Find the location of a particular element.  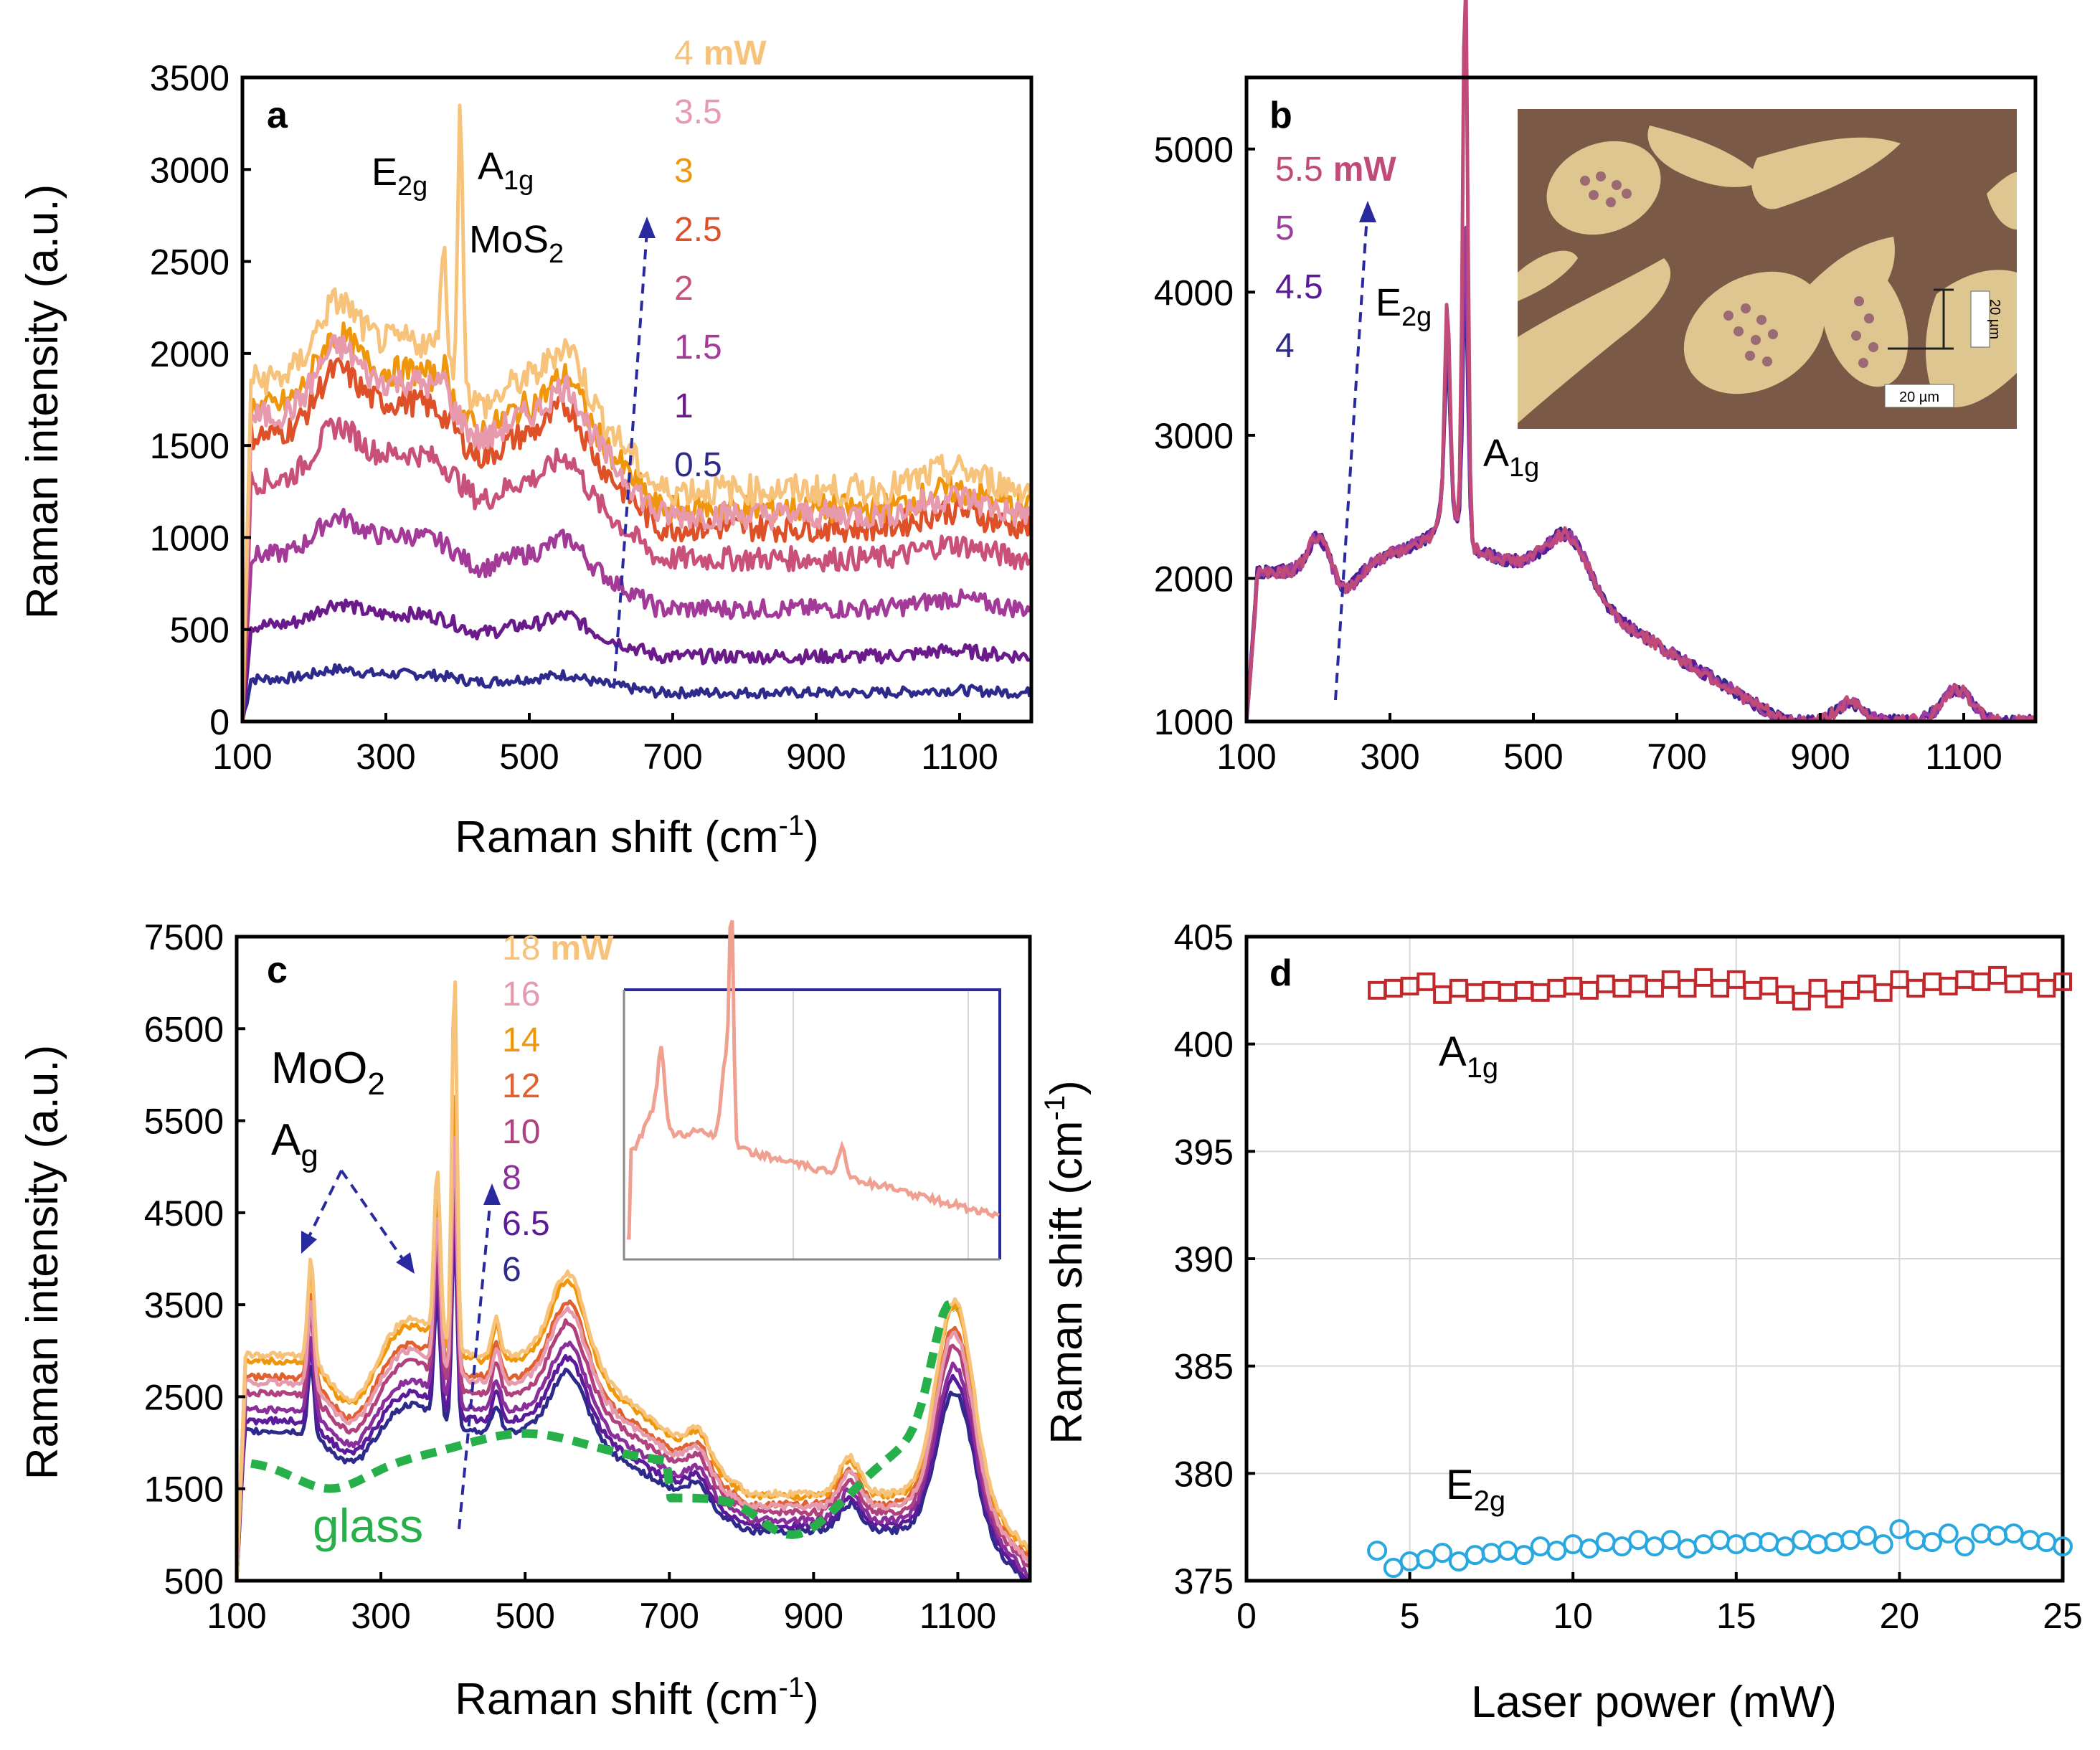

panel-c-series is located at coordinates (633, 1281).